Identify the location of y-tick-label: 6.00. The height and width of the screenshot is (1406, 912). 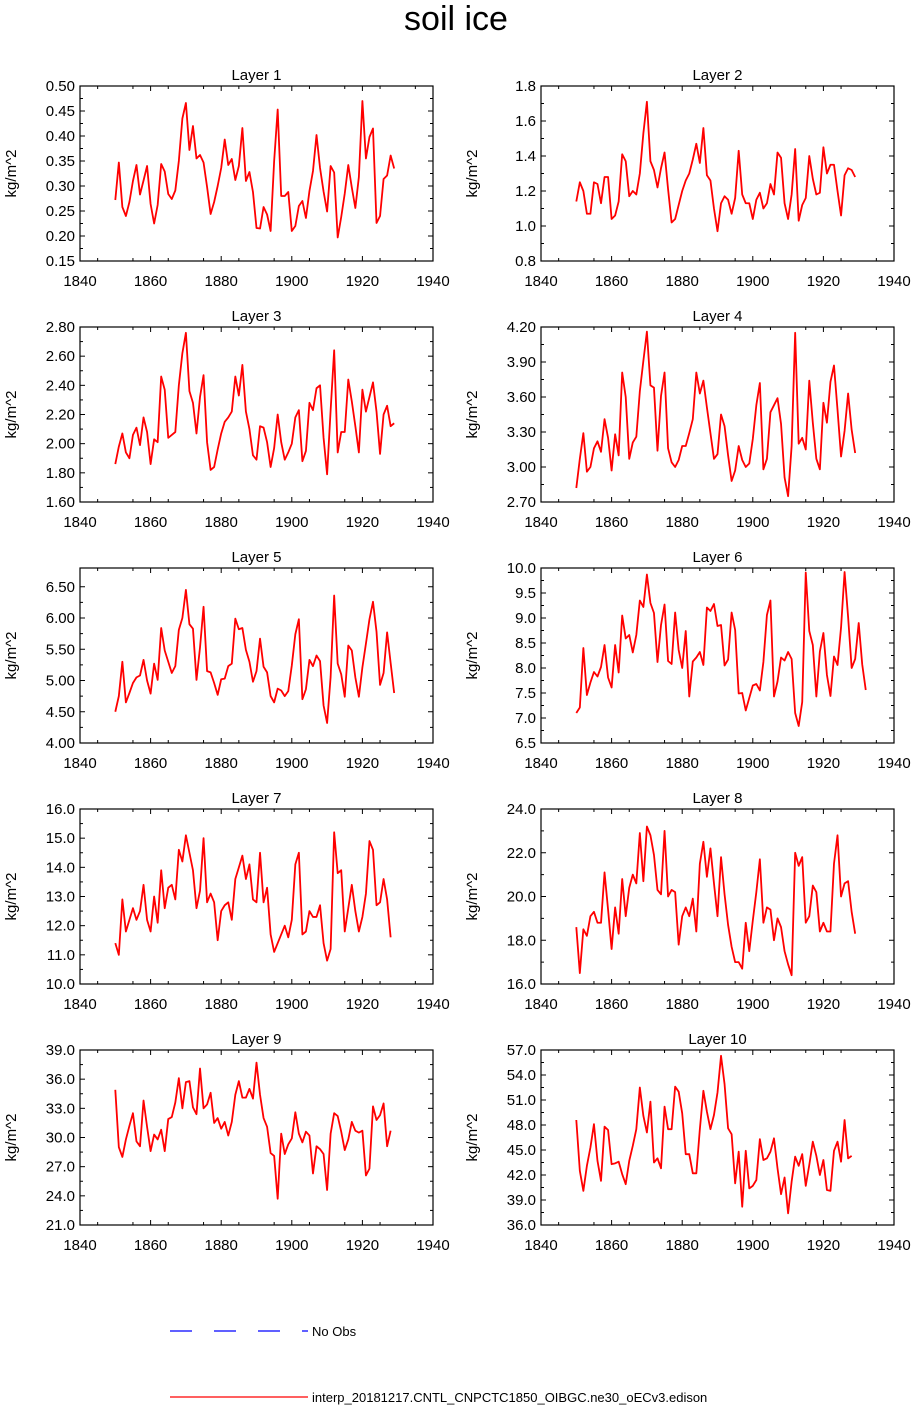
(60, 618).